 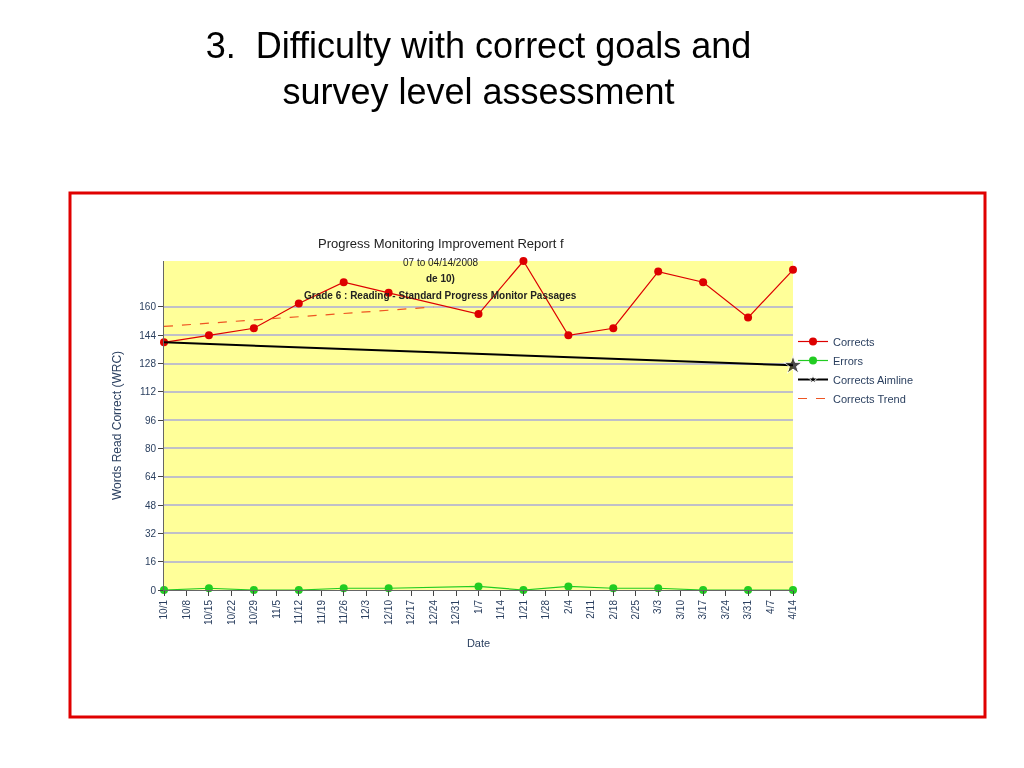 I want to click on x-tick-label: 1/21, so click(x=523, y=609).